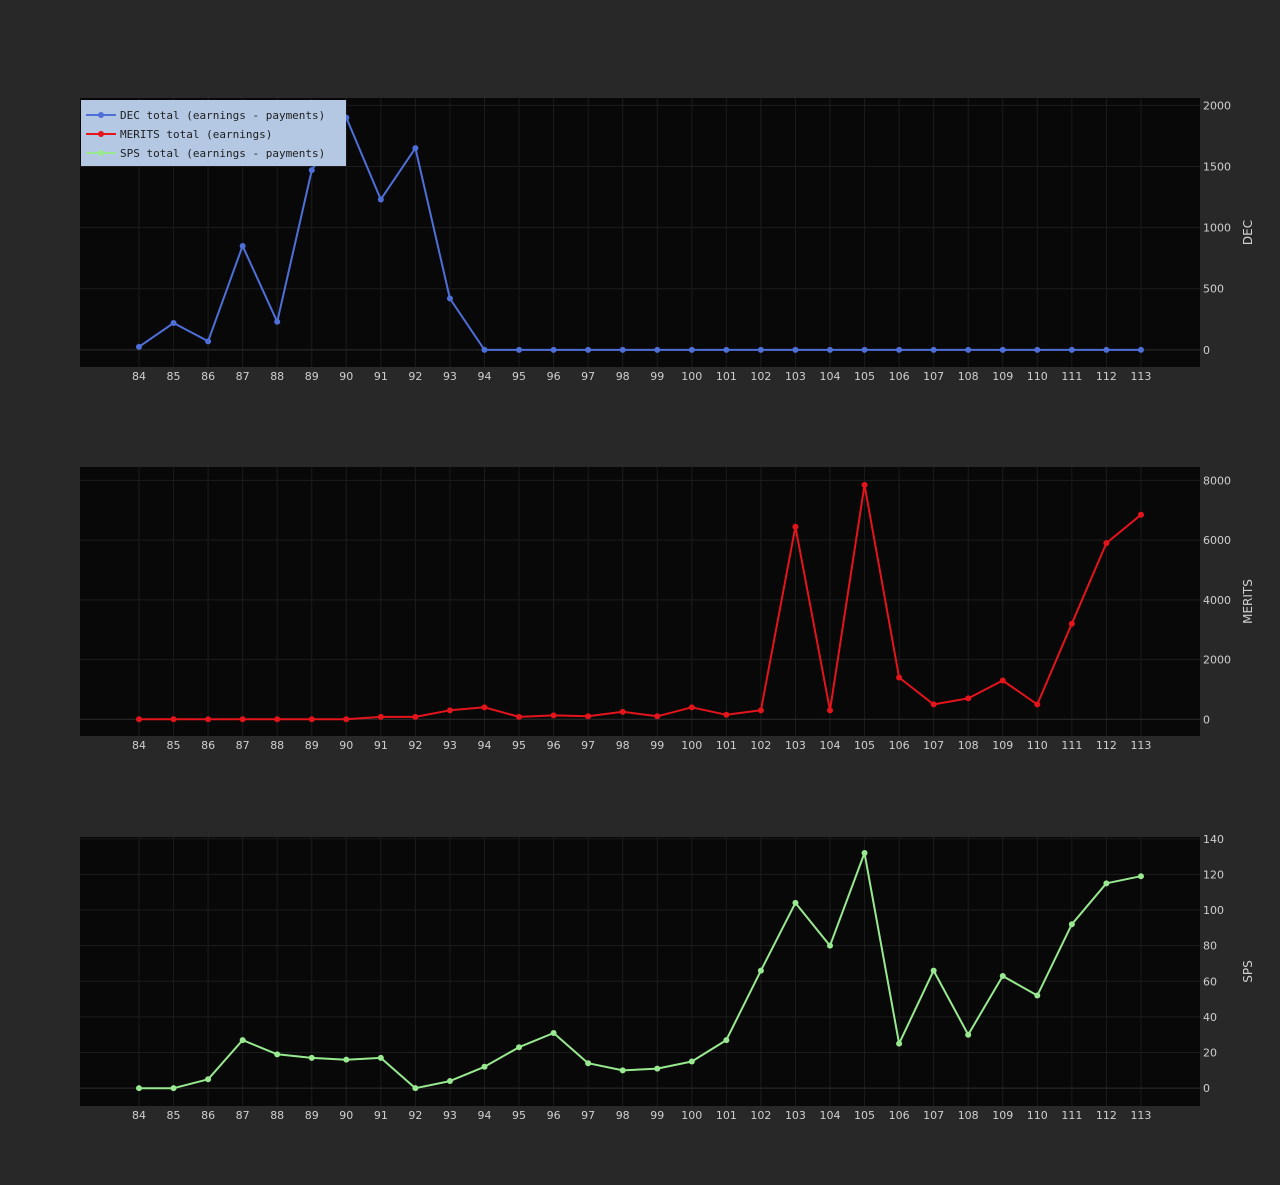 This screenshot has width=1280, height=1185. What do you see at coordinates (101, 134) in the screenshot?
I see `legend-marker` at bounding box center [101, 134].